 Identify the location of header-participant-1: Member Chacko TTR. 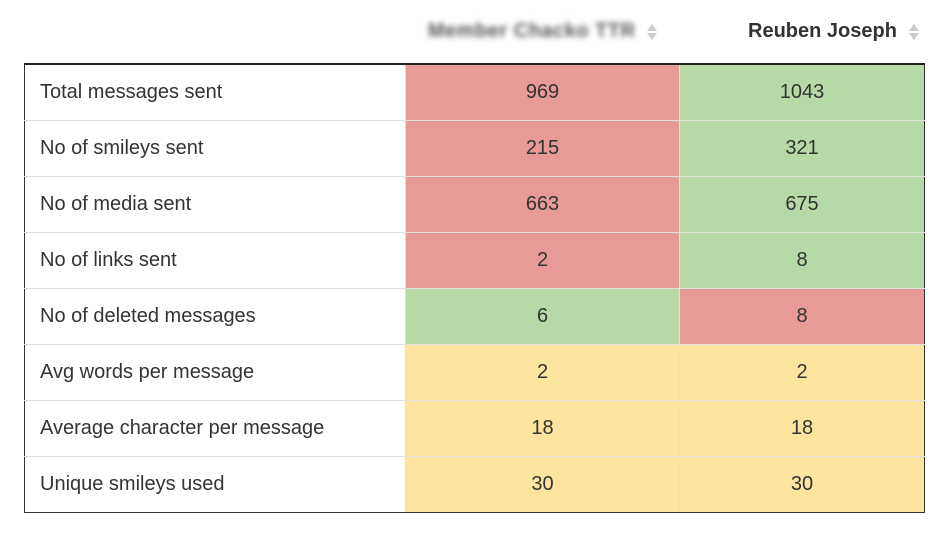
(542, 32).